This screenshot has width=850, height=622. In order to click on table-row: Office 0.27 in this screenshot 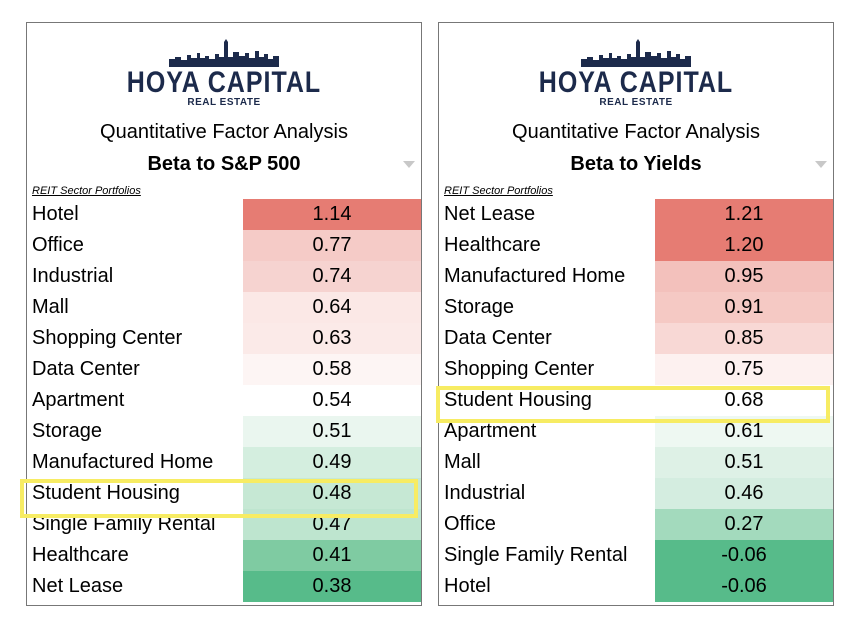, I will do `click(636, 524)`.